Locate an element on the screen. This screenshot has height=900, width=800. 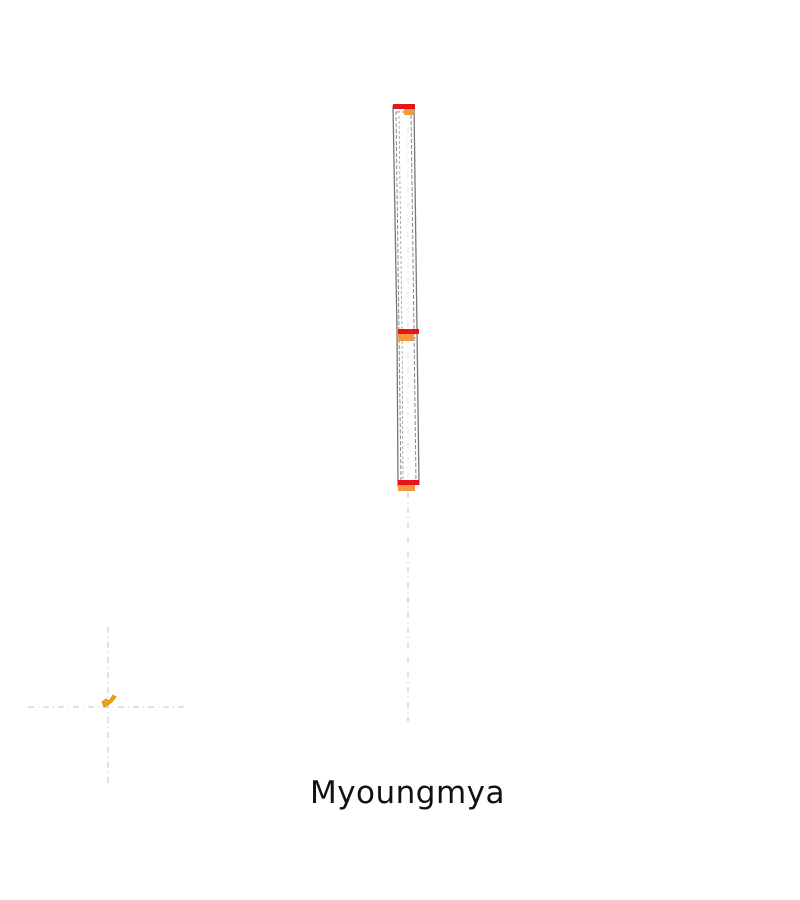
segment-marker-bottom is located at coordinates (408, 485).